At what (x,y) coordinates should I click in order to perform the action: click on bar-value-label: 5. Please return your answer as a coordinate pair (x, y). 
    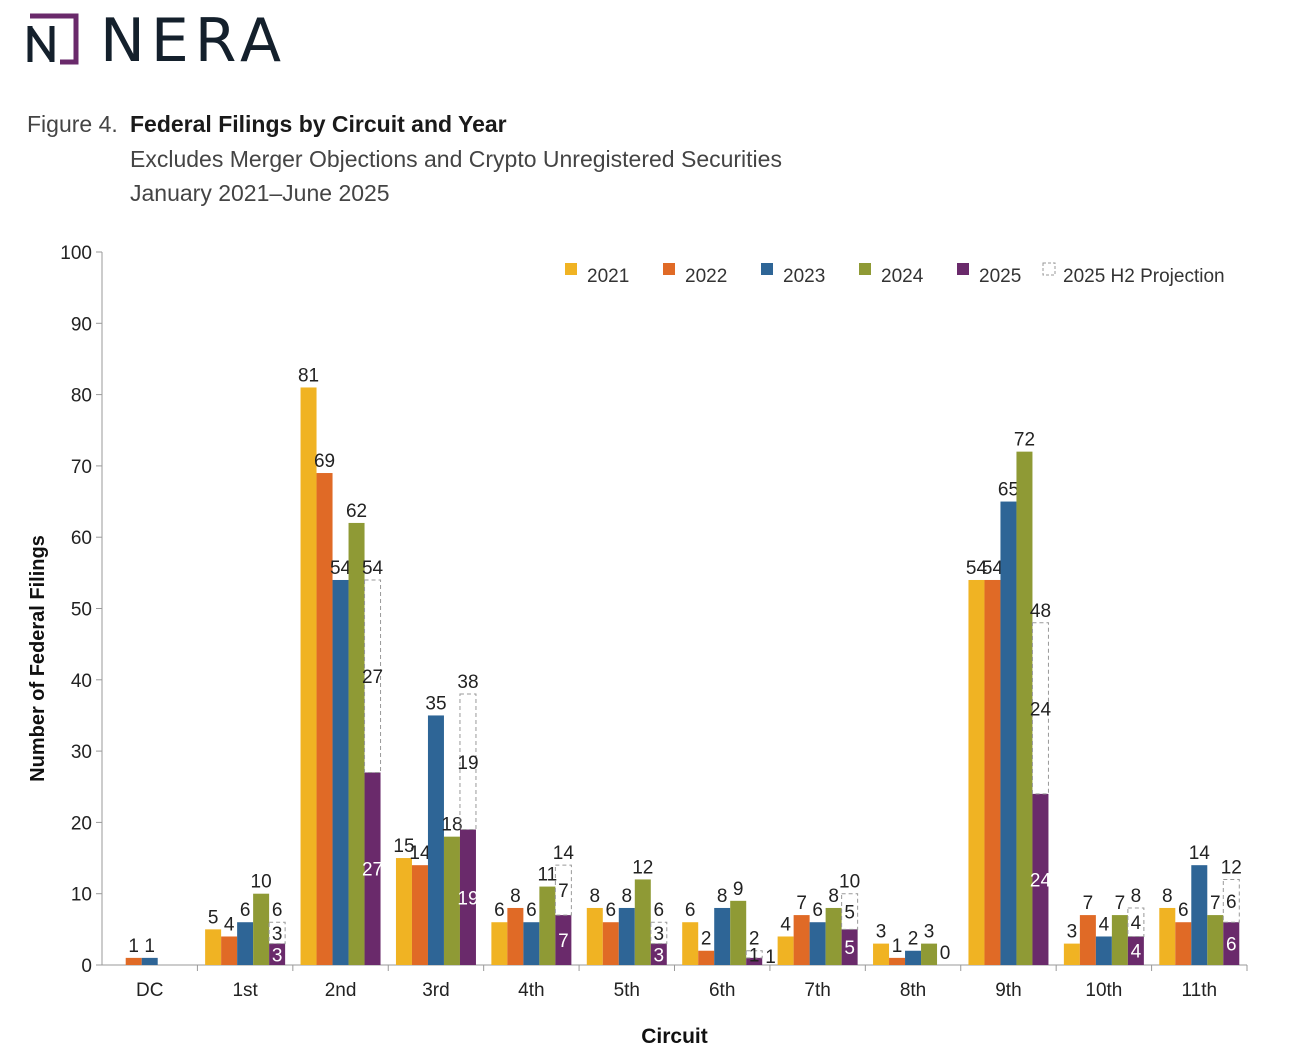
    Looking at the image, I should click on (213, 917).